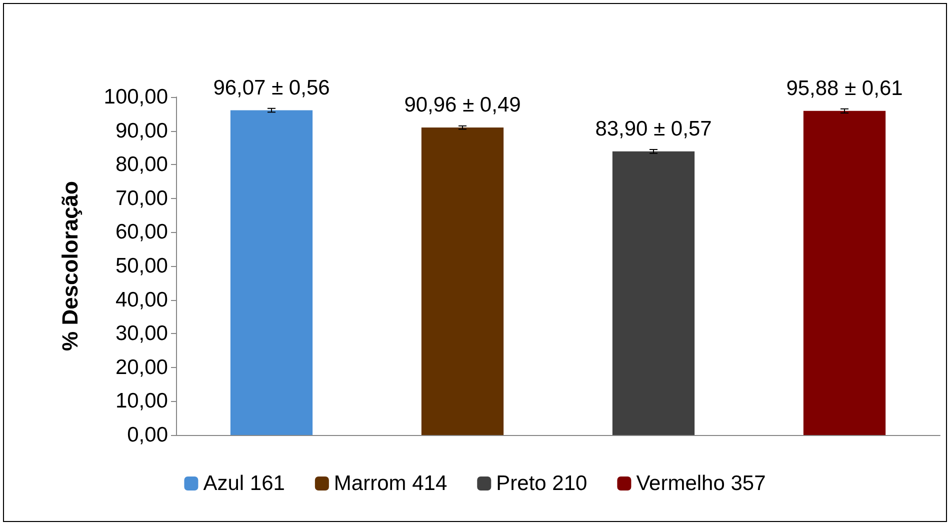 The width and height of the screenshot is (952, 527). I want to click on y-tick-label: 90,00, so click(141, 130).